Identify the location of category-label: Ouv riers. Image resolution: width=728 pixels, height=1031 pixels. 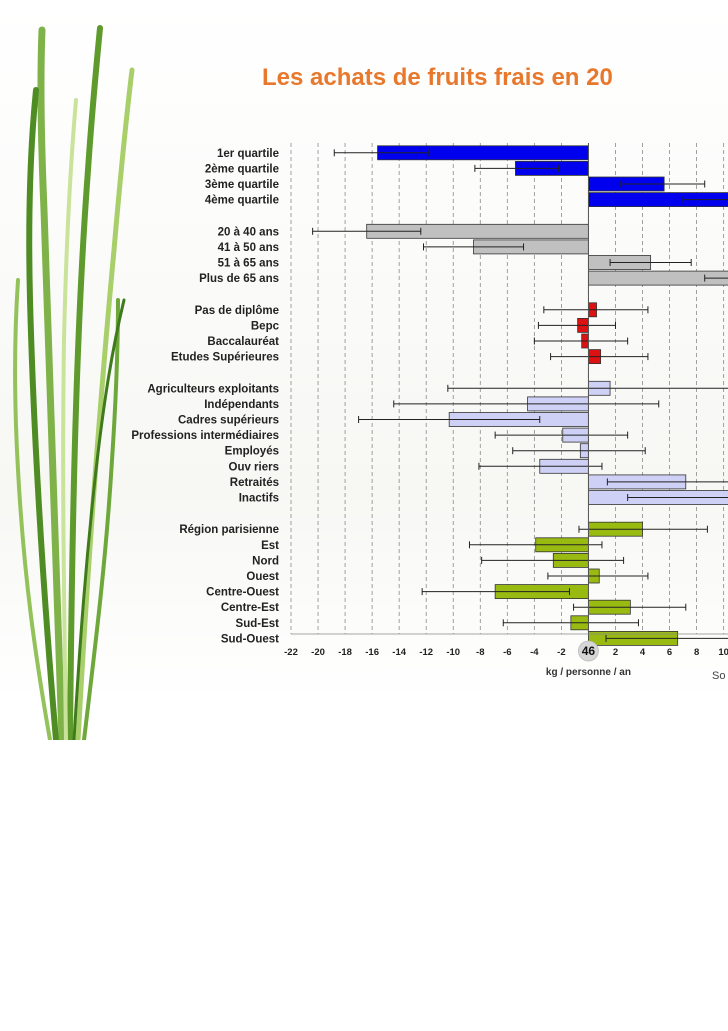
(254, 467).